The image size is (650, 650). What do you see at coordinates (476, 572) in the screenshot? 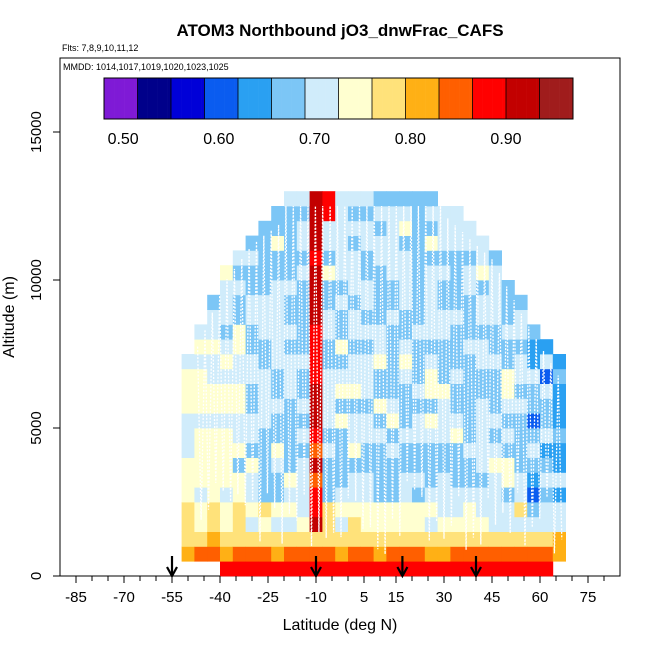
I see `takeoff-arrow-head` at bounding box center [476, 572].